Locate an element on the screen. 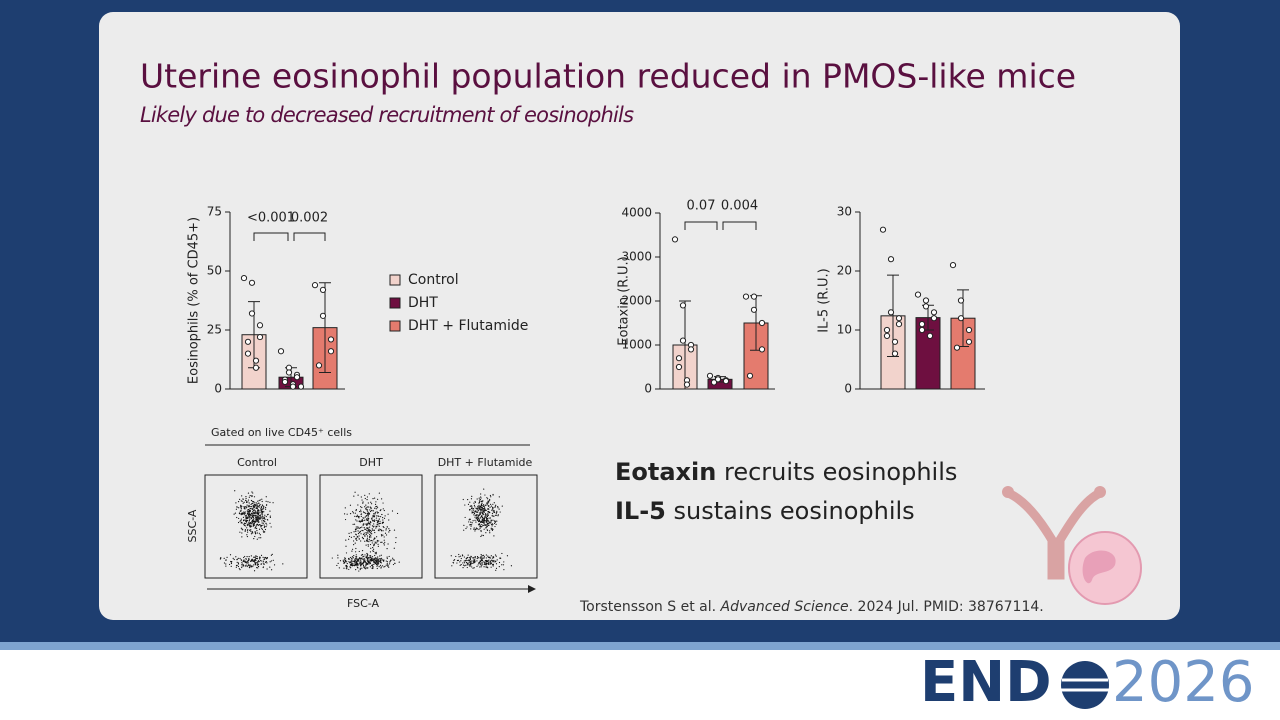  flow-box is located at coordinates (486, 526).